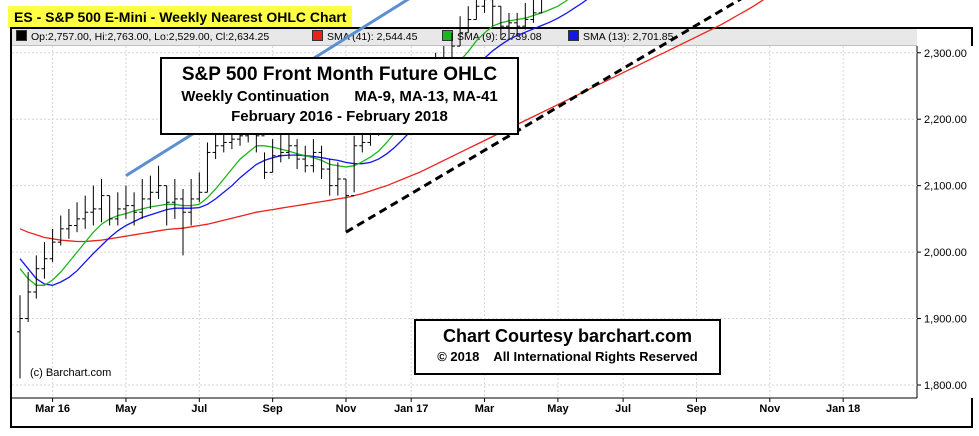 This screenshot has height=436, width=979. I want to click on y-axis-panel, so click(945, 222).